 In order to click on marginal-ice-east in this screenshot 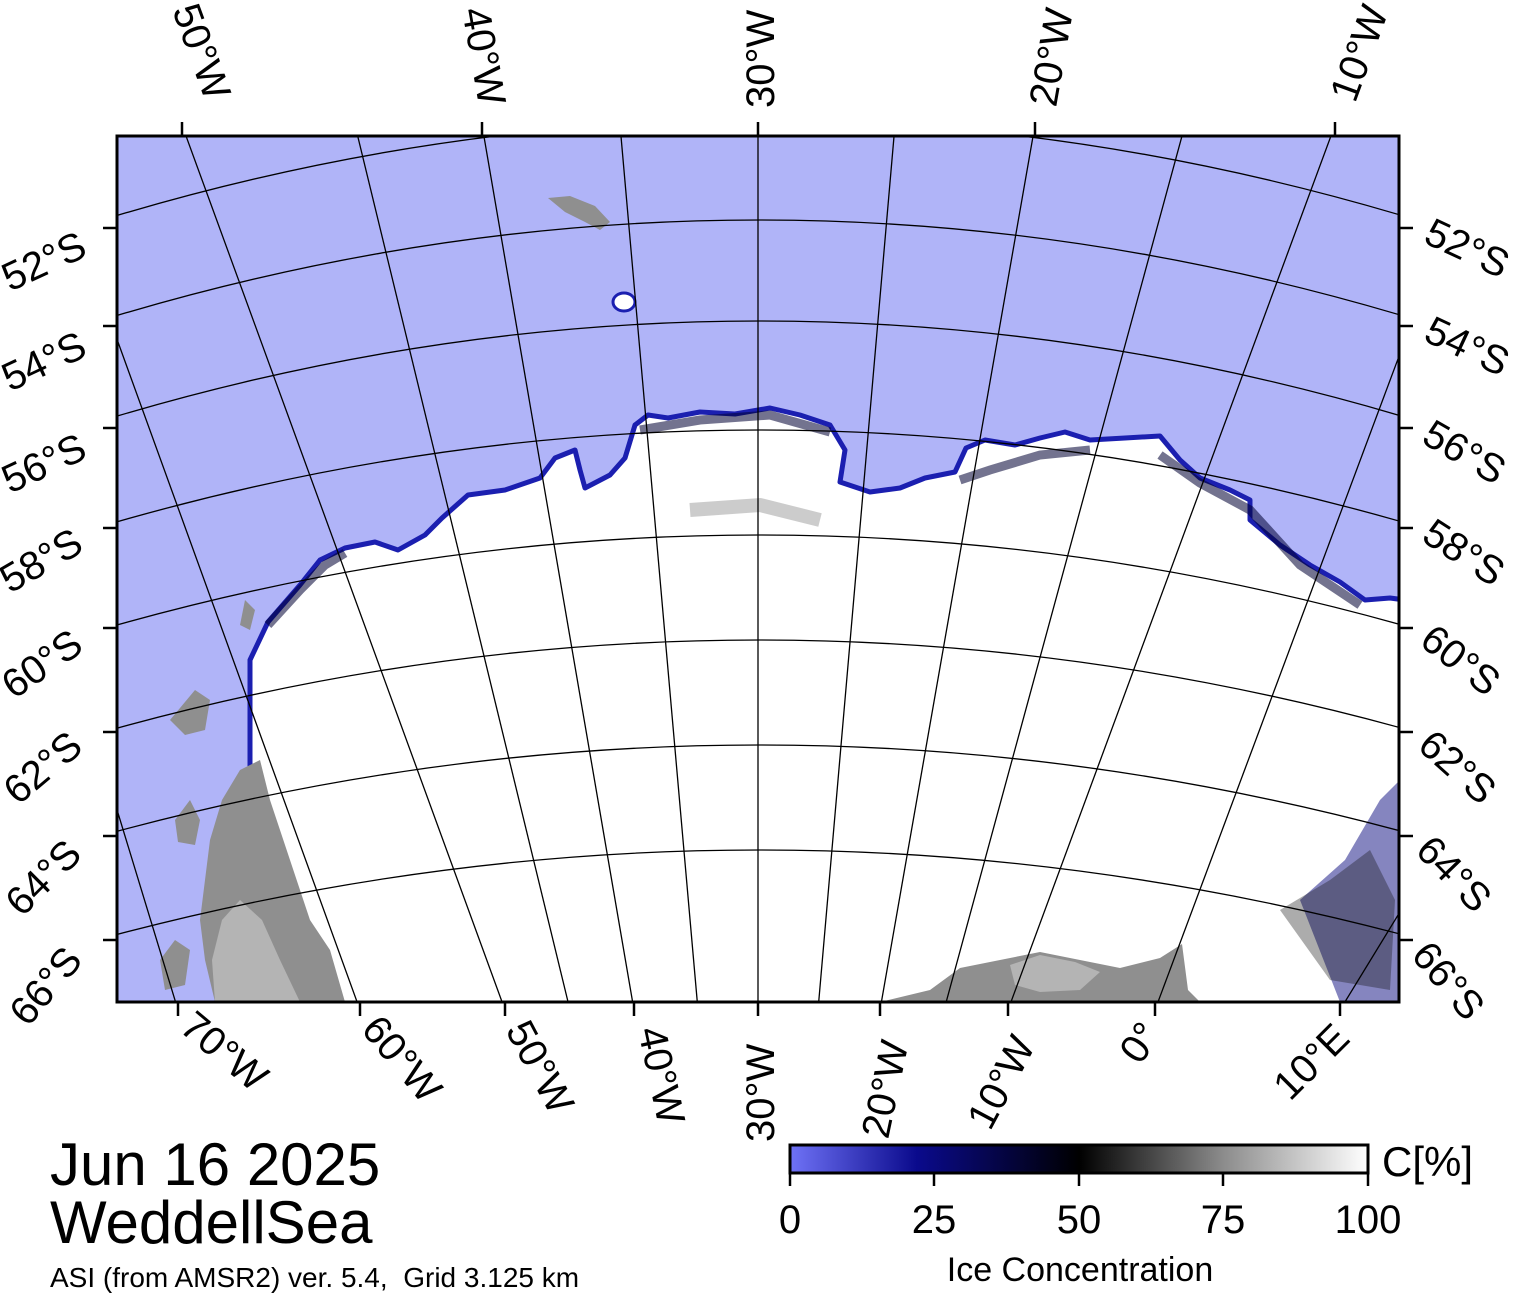, I will do `click(1349, 891)`.